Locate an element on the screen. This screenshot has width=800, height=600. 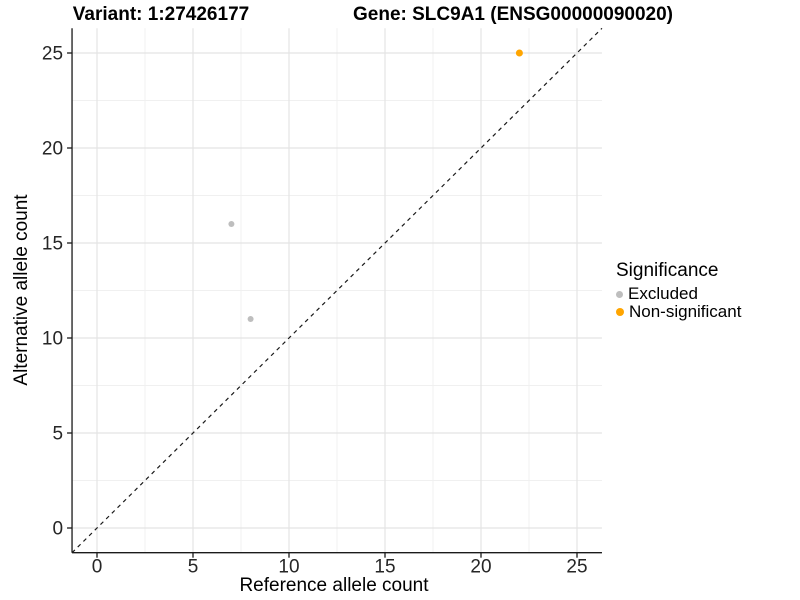
y-axis-title: Alternative allele count is located at coordinates (21, 290).